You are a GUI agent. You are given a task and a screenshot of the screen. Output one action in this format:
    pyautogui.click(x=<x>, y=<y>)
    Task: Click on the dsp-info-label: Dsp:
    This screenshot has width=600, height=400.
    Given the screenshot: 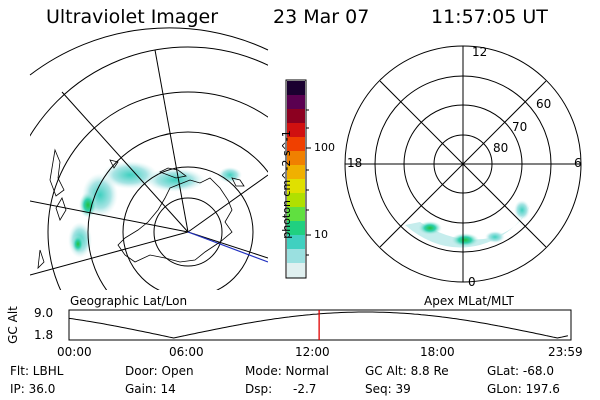 What is the action you would take?
    pyautogui.click(x=259, y=389)
    